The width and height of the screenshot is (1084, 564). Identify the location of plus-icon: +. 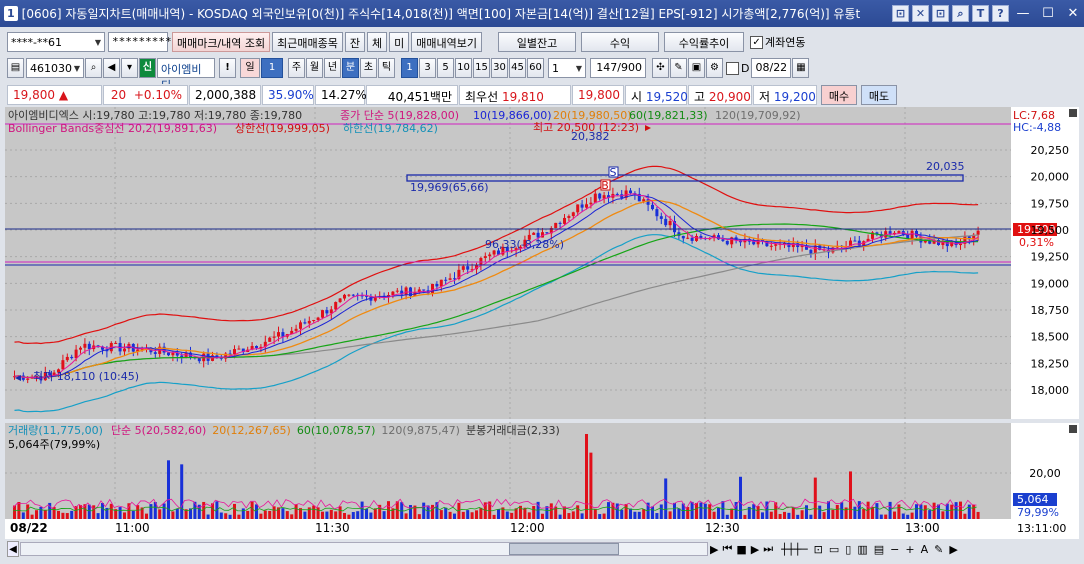
(910, 549).